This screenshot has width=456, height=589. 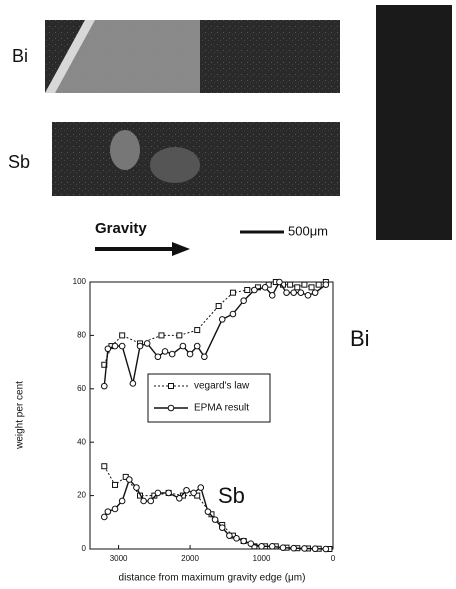 What do you see at coordinates (222, 386) in the screenshot?
I see `legend-label: vegard's law` at bounding box center [222, 386].